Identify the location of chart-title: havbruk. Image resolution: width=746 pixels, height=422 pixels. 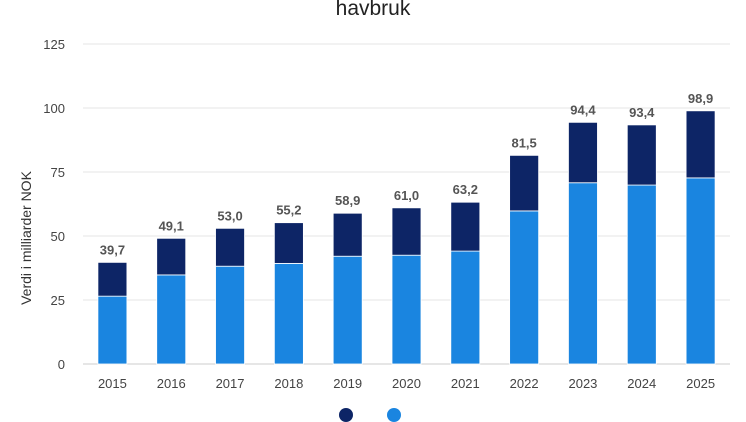
(373, 10).